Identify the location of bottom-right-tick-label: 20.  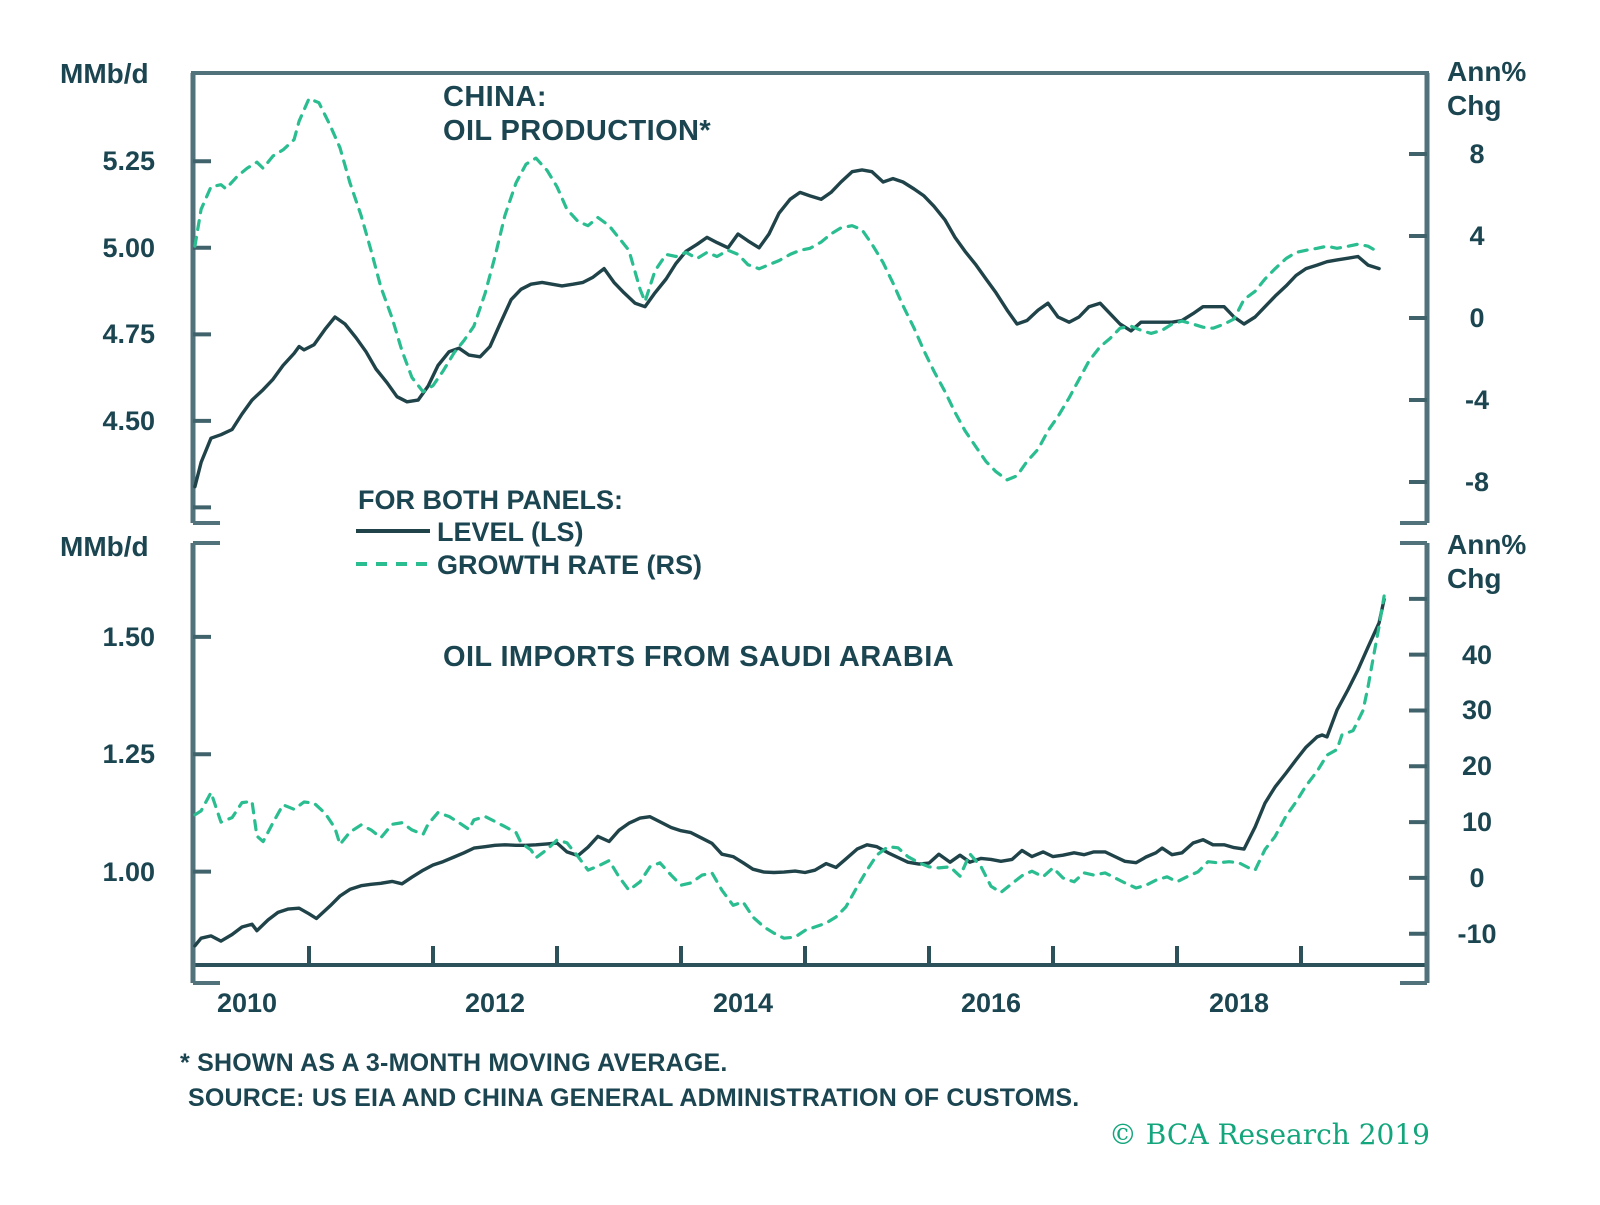
(1477, 766).